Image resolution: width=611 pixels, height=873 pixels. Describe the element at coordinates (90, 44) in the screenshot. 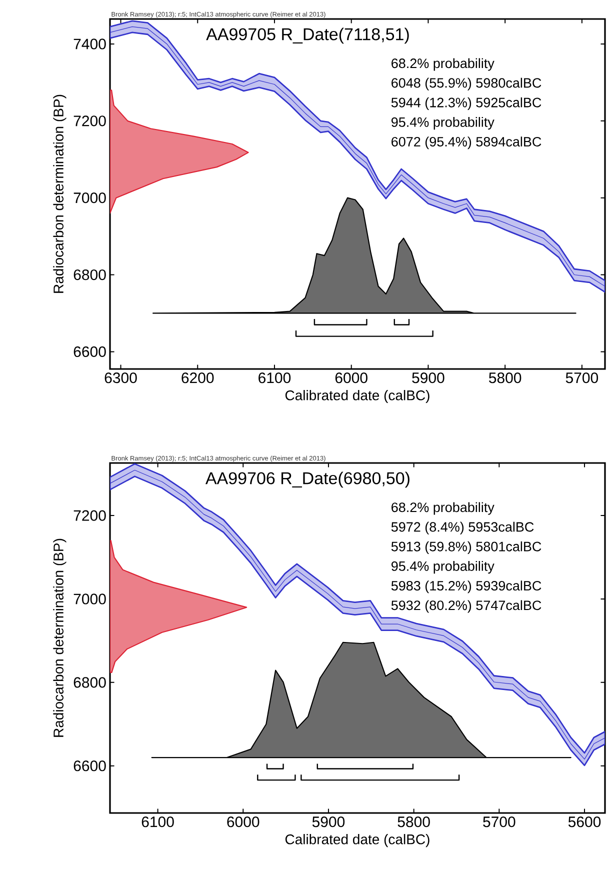

I see `y-tick-label: 7400` at that location.